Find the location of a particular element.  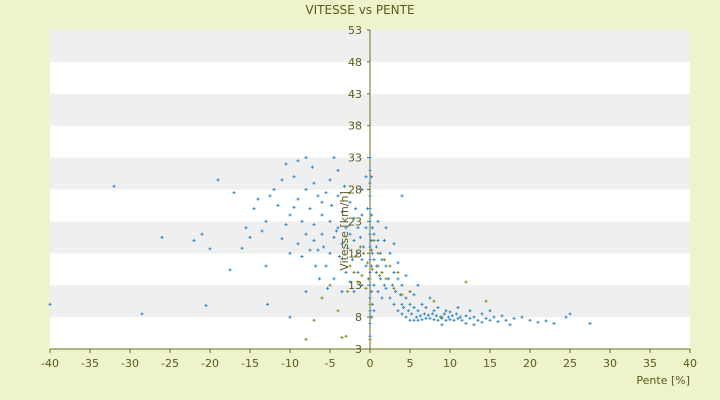

y-tick-label: 48 is located at coordinates (355, 62).